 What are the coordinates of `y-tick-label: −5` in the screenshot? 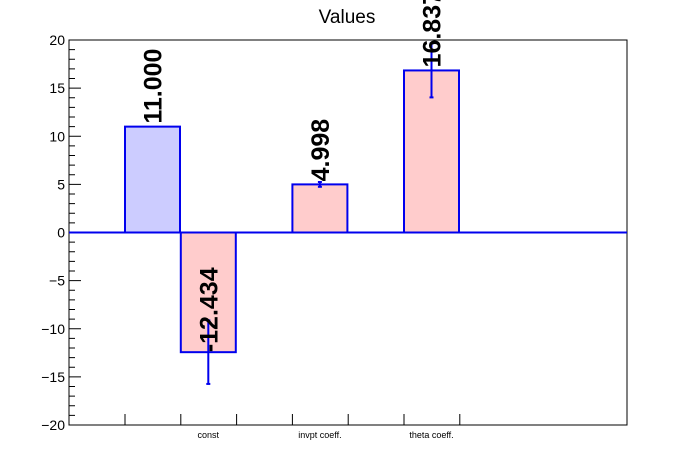 It's located at (57, 281).